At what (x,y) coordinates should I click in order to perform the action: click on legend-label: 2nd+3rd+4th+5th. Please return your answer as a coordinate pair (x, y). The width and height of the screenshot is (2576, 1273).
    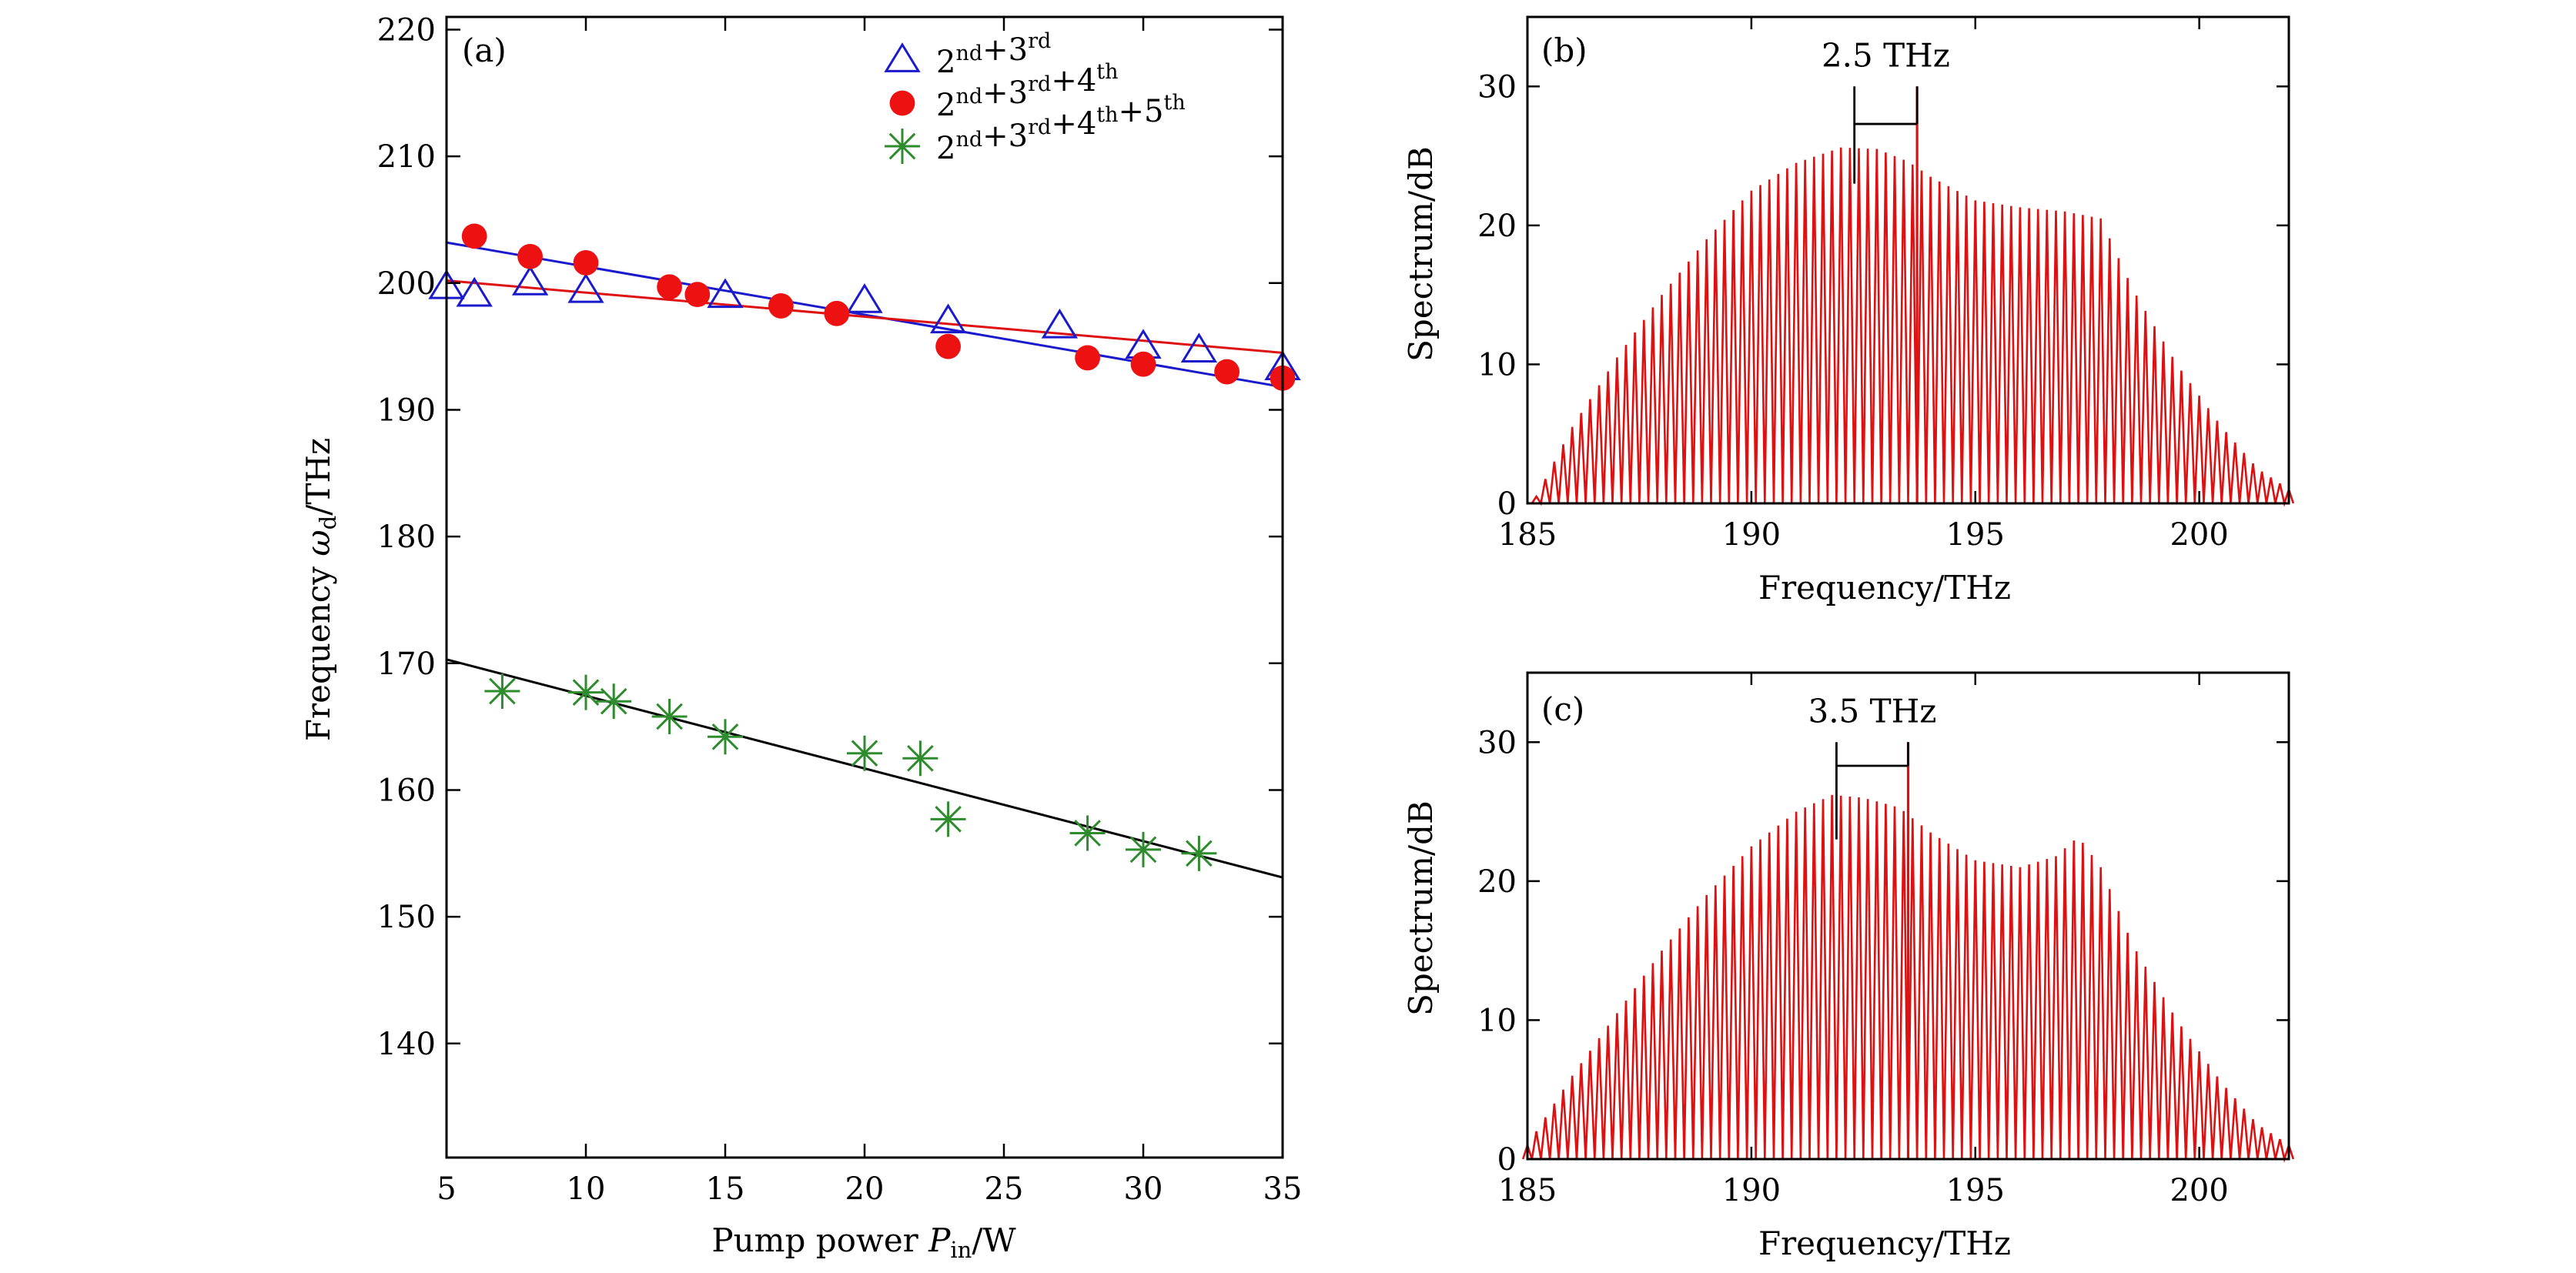
    Looking at the image, I should click on (1061, 128).